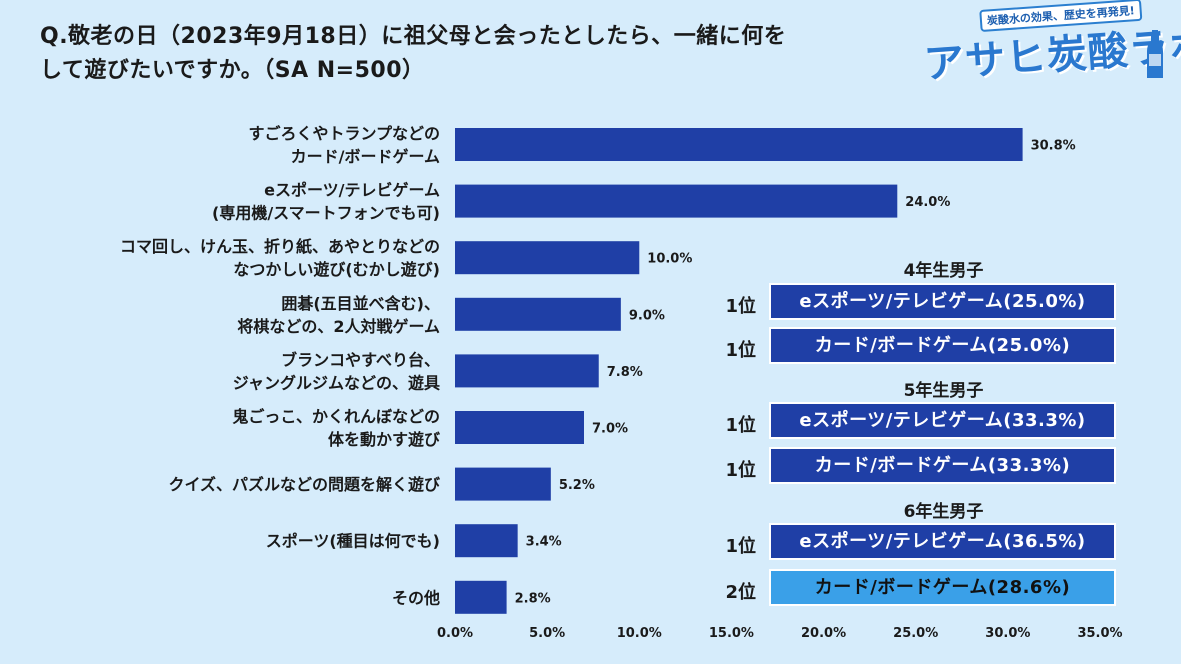  I want to click on category-label-1-1: (専用機/スマートフォンでも可), so click(326, 213).